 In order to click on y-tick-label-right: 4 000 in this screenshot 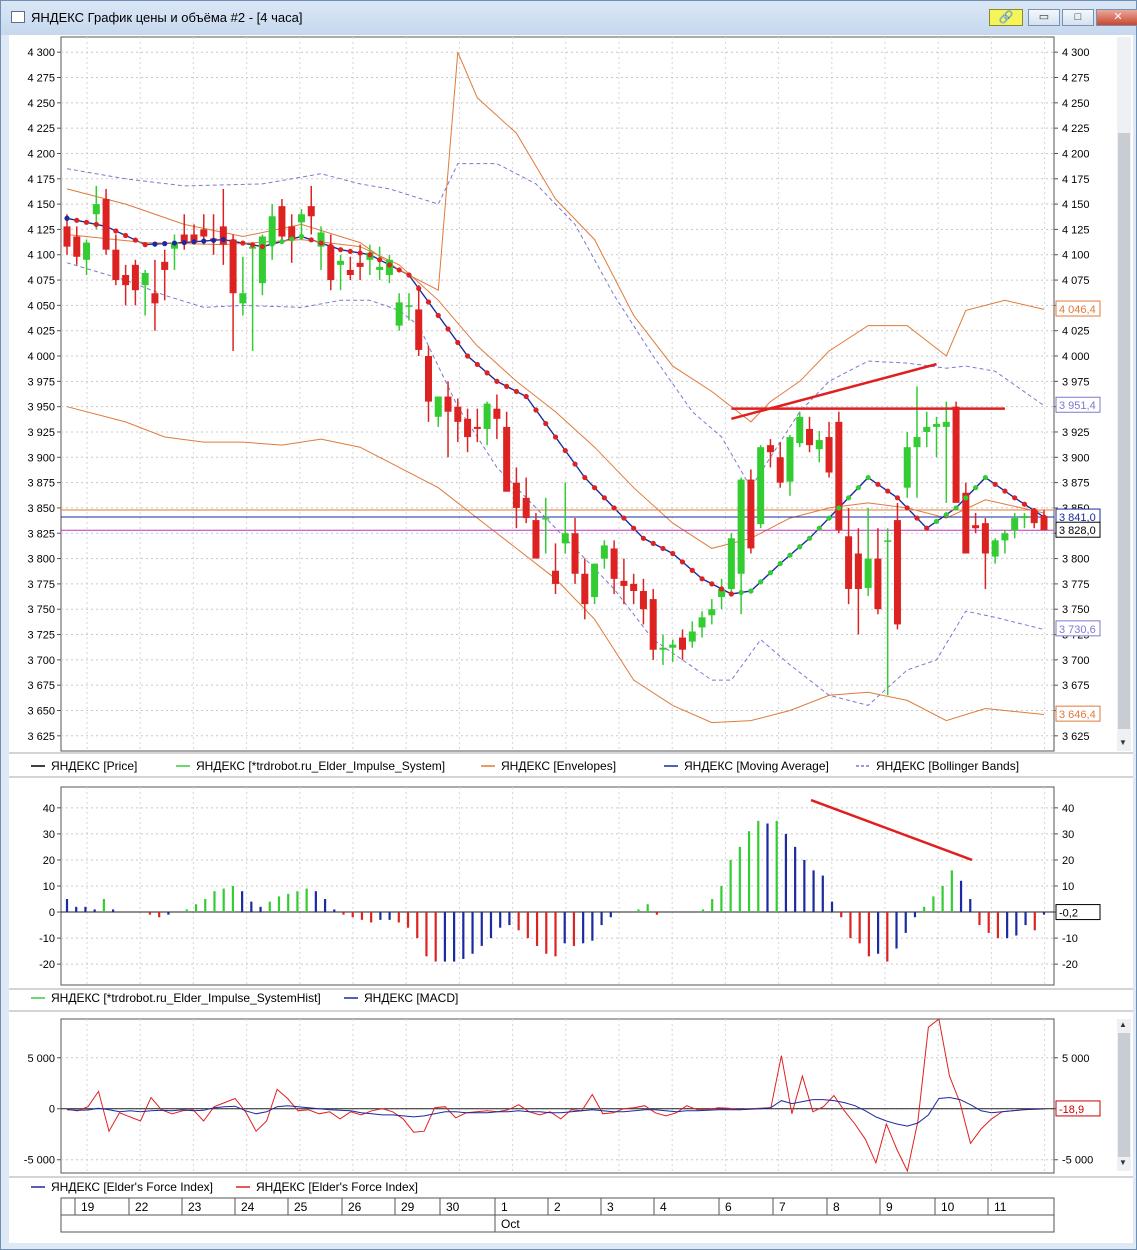, I will do `click(1076, 357)`.